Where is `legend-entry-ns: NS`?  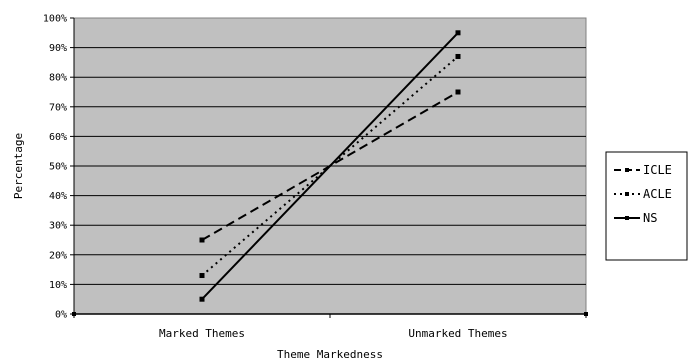 legend-entry-ns: NS is located at coordinates (635, 218).